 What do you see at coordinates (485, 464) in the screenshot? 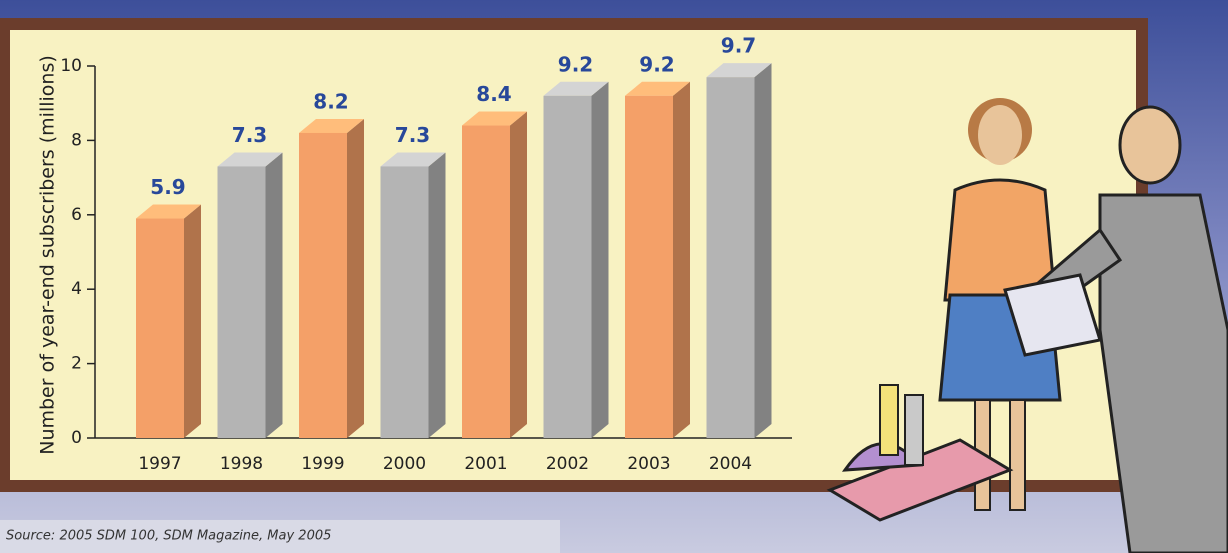
I see `x-tick-label: 2001` at bounding box center [485, 464].